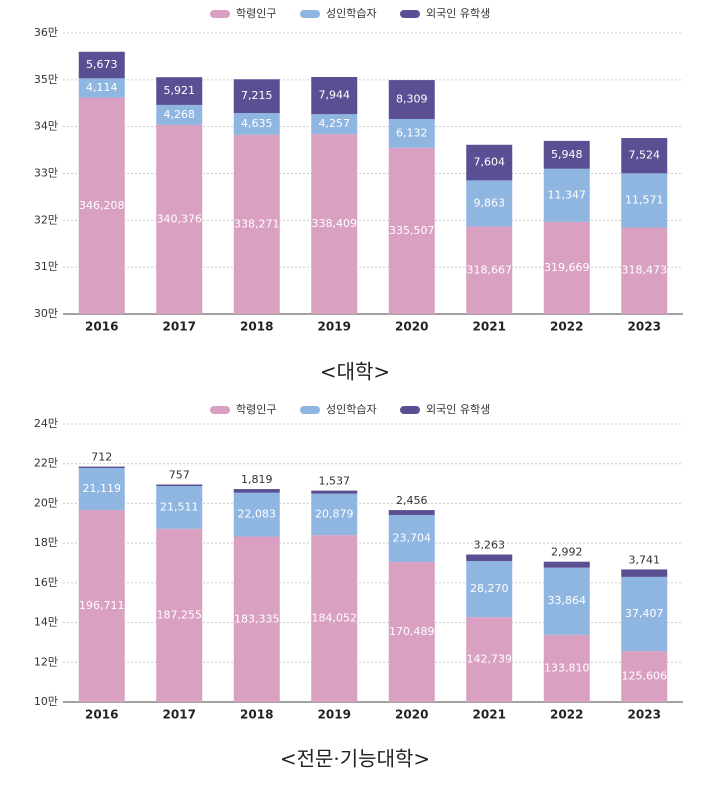 Image resolution: width=710 pixels, height=786 pixels. I want to click on value-label: 318,473, so click(645, 270).